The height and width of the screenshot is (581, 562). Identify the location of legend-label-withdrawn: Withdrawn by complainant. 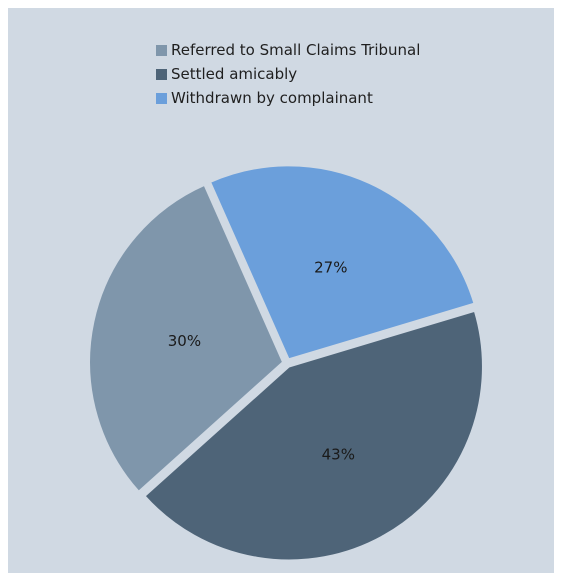
(272, 98).